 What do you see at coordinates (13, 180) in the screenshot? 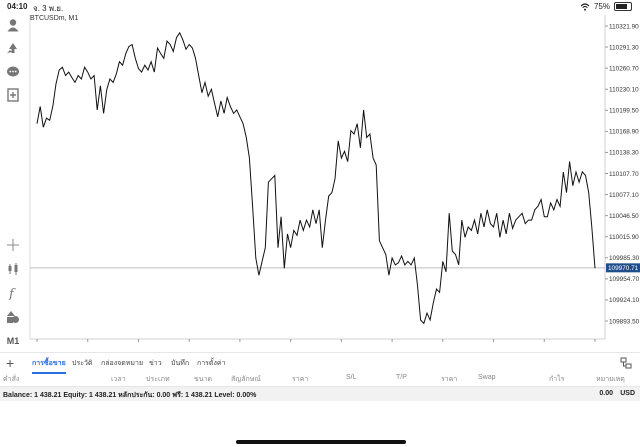
I see `left-toolbar: f M1` at bounding box center [13, 180].